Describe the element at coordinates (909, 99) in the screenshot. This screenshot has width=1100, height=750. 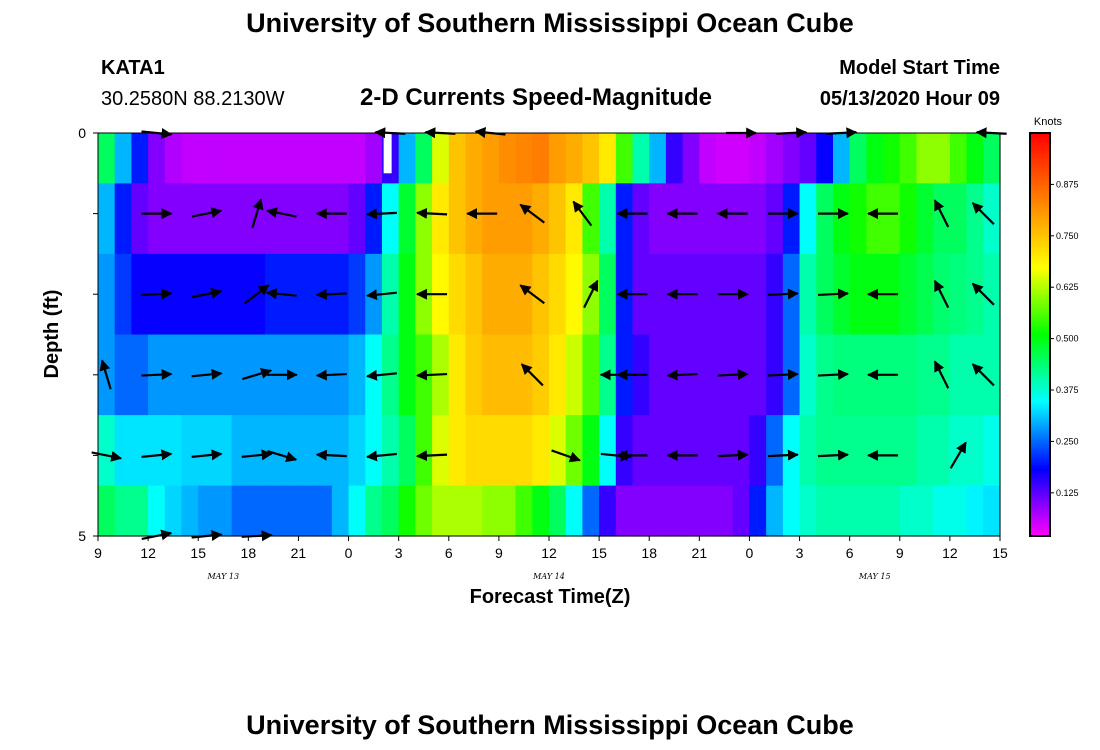
I see `model-start-value: 05/13/2020 Hour 09` at that location.